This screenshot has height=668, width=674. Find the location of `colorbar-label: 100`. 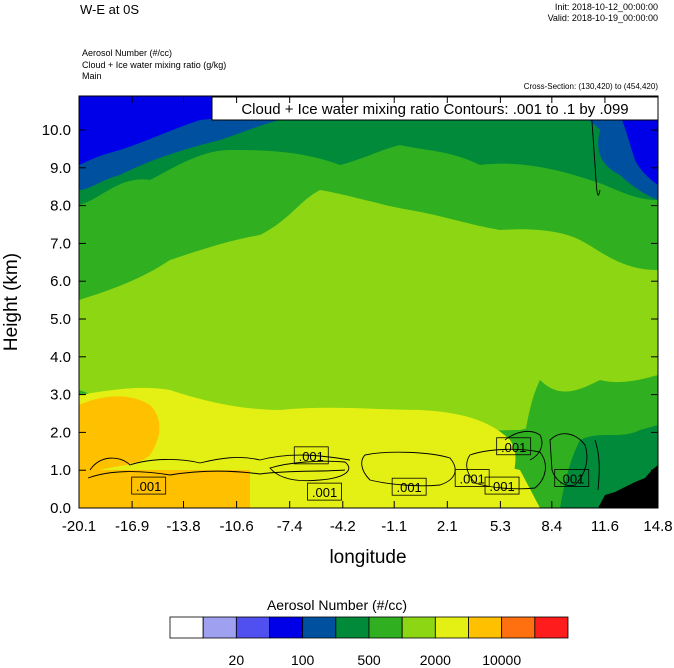

colorbar-label: 100 is located at coordinates (302, 660).